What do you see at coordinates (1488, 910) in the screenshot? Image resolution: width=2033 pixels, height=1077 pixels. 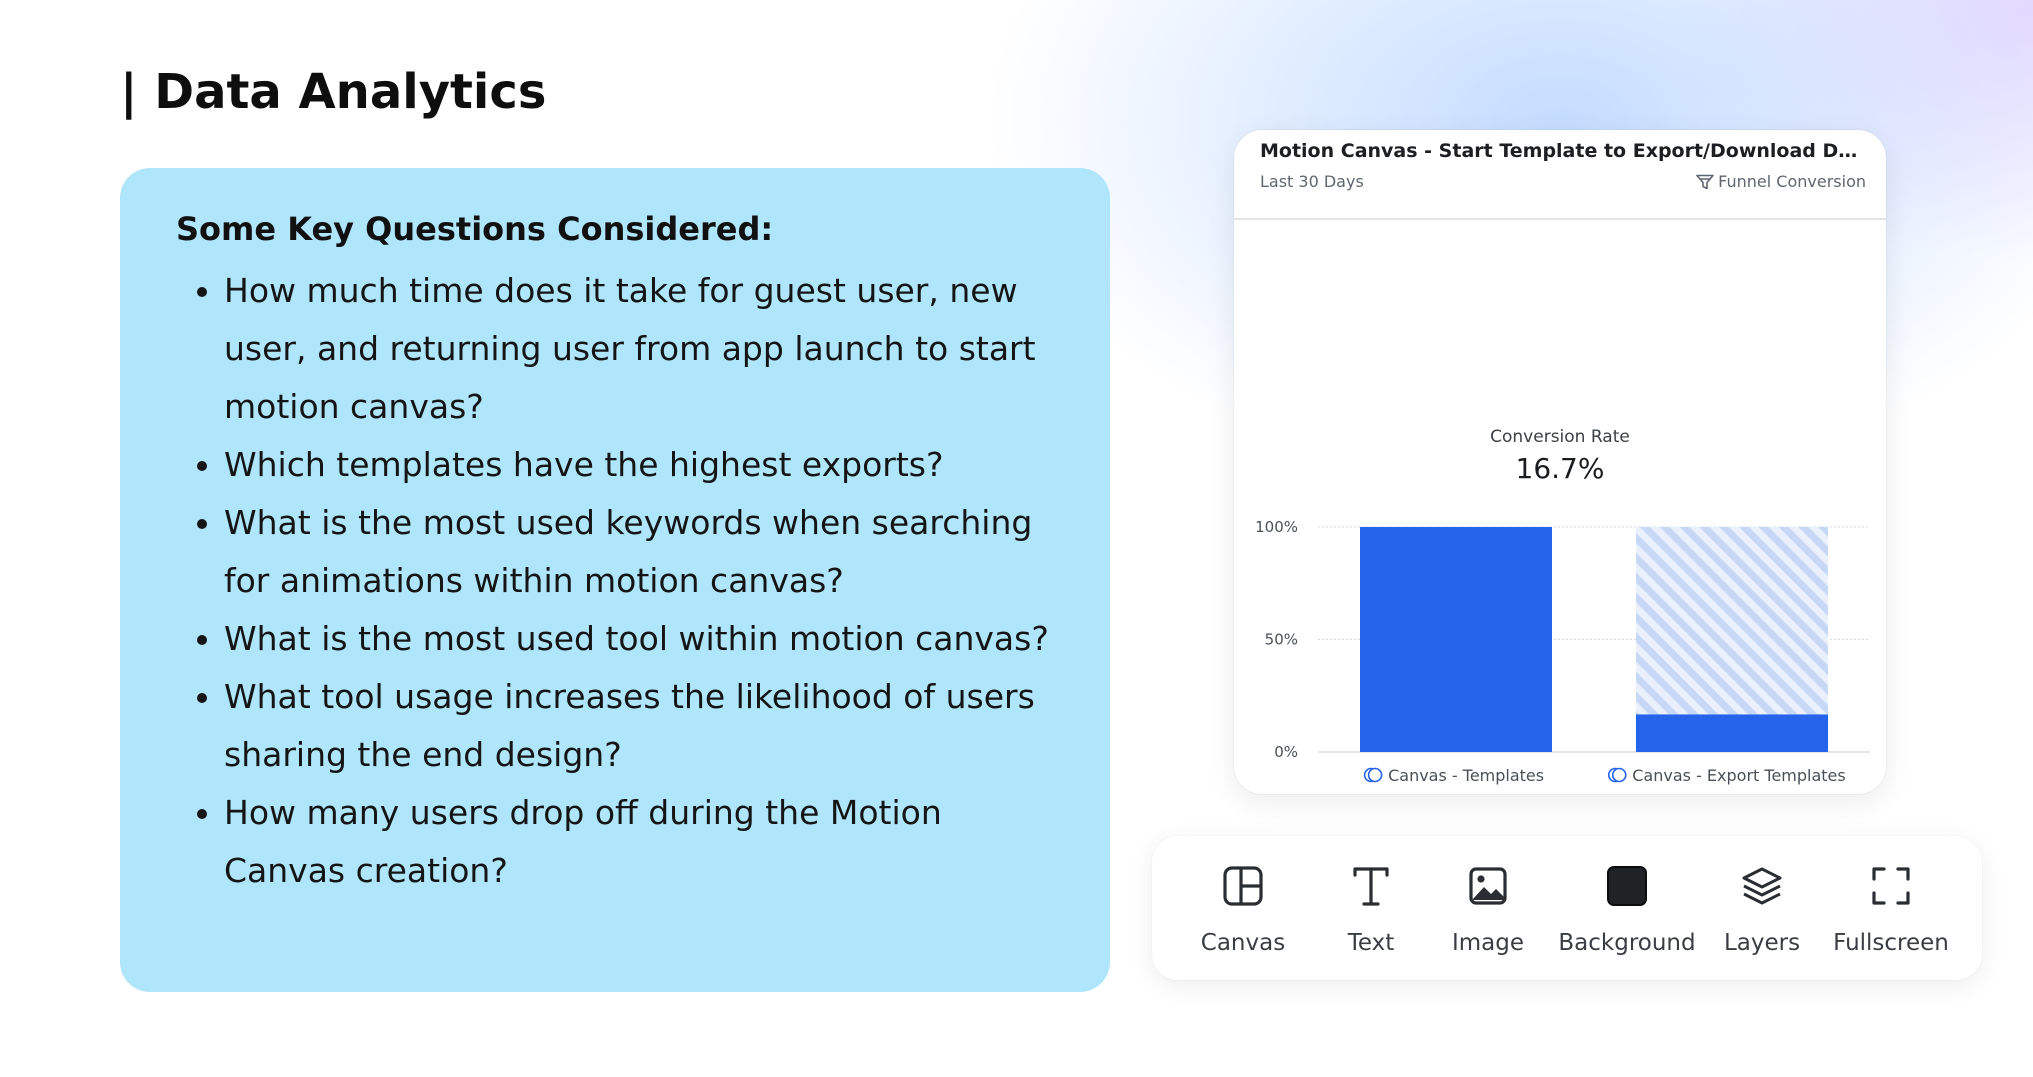 I see `image-tool-button: Image` at bounding box center [1488, 910].